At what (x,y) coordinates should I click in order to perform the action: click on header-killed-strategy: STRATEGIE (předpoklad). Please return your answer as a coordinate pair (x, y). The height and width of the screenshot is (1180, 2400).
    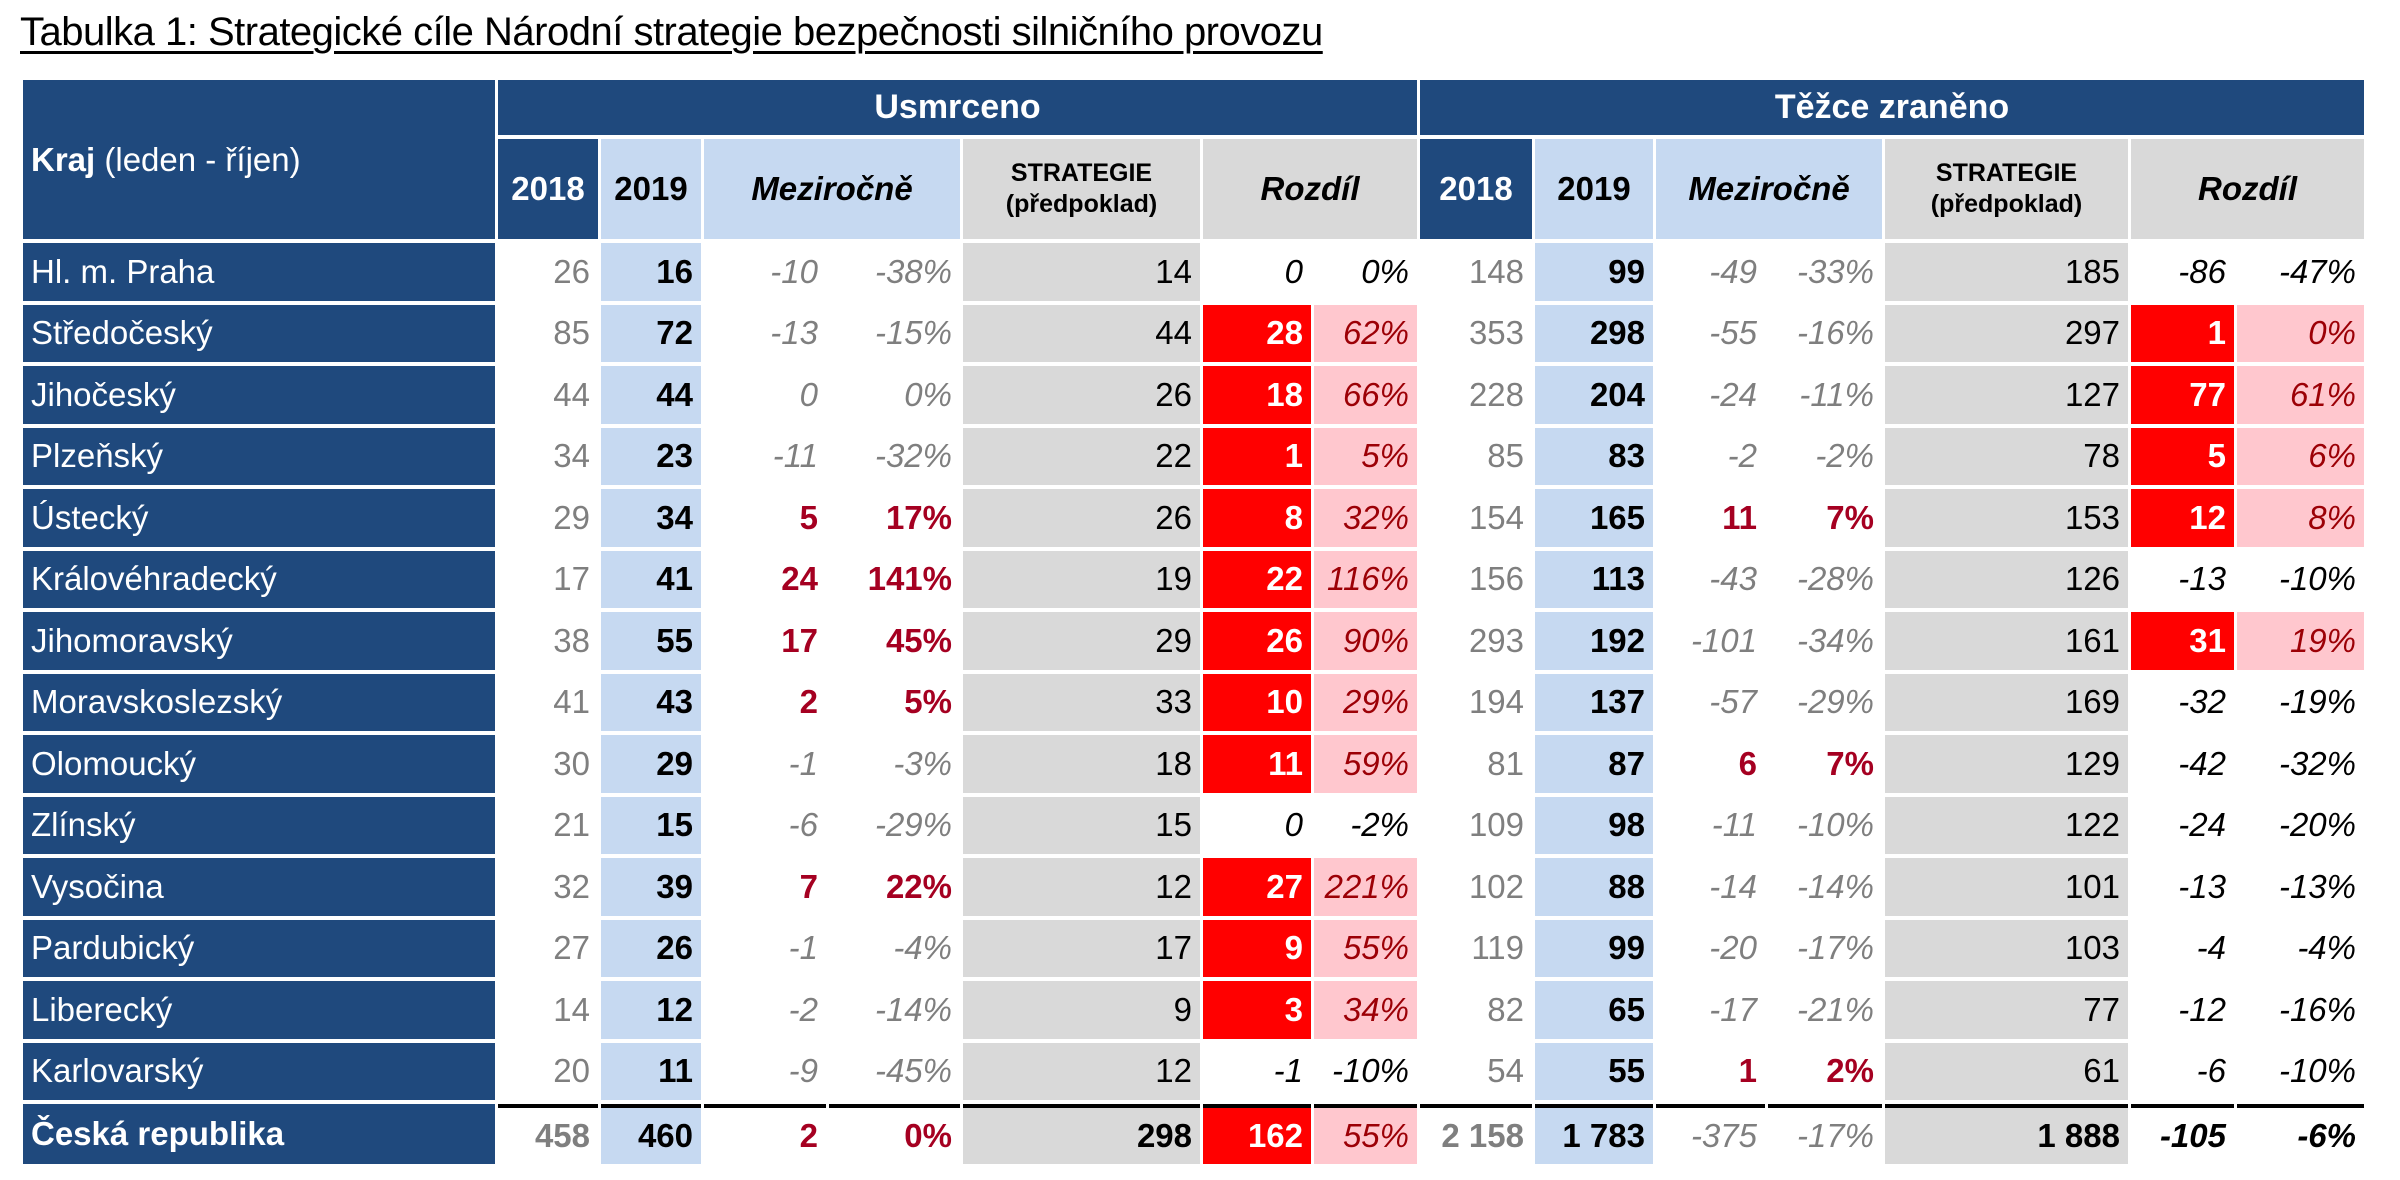
    Looking at the image, I should click on (1081, 189).